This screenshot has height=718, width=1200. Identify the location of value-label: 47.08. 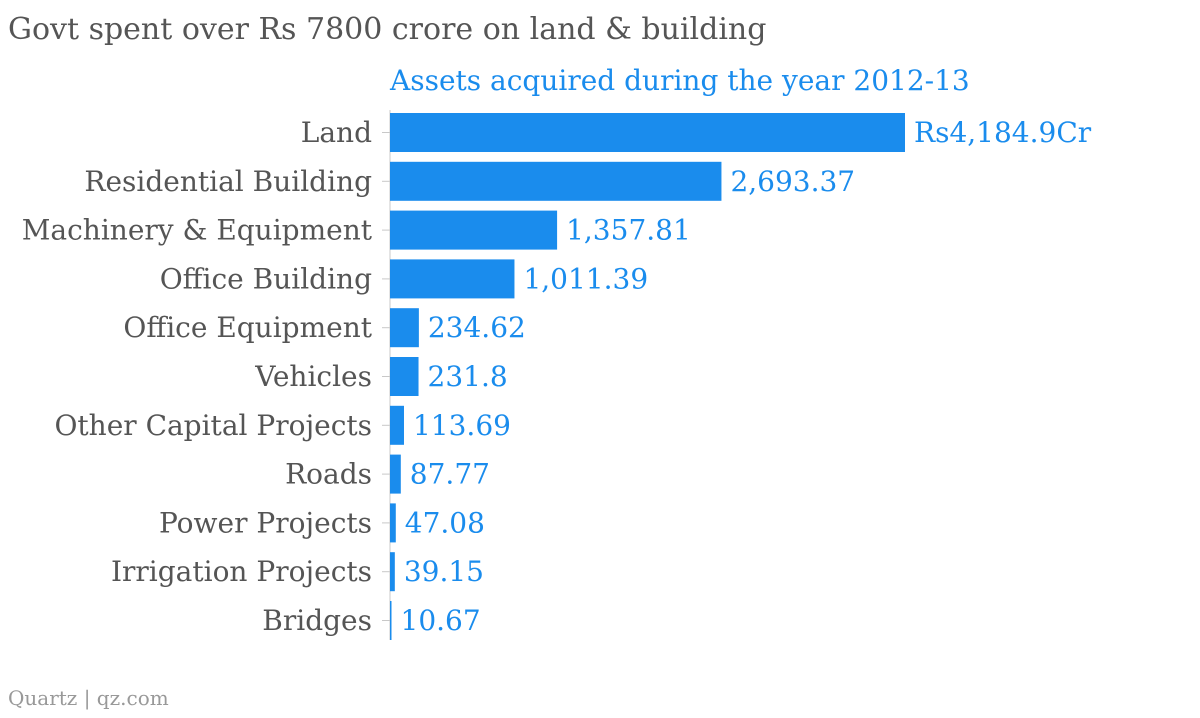
(445, 522).